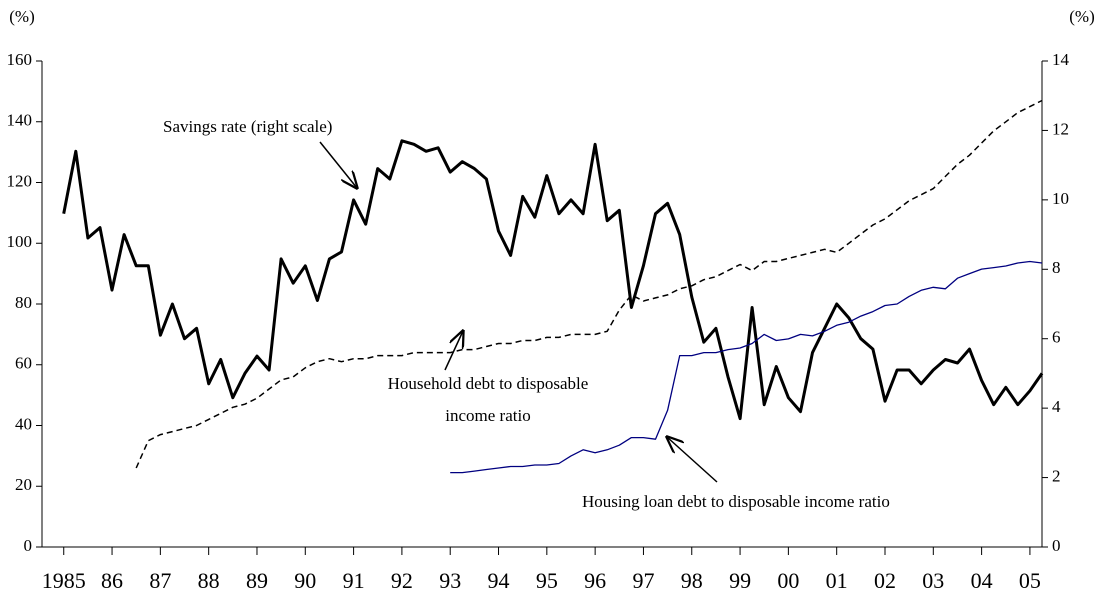 The height and width of the screenshot is (599, 1104). What do you see at coordinates (209, 580) in the screenshot?
I see `x-tick-label: 88` at bounding box center [209, 580].